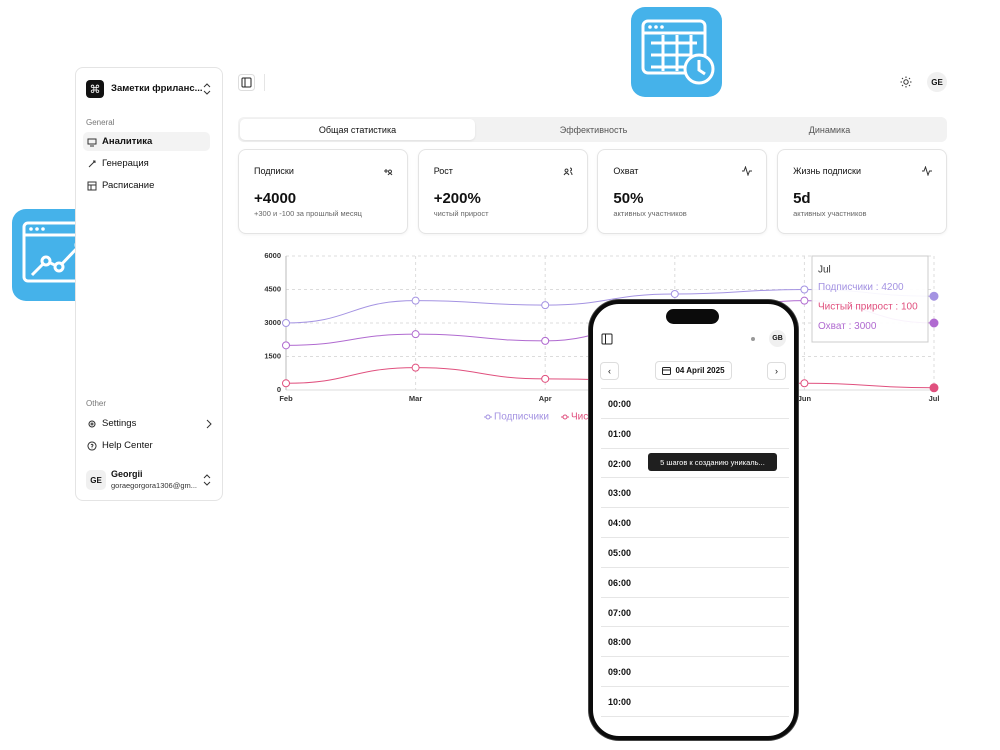 The height and width of the screenshot is (750, 1000). I want to click on y-tick-label: 3000, so click(272, 322).